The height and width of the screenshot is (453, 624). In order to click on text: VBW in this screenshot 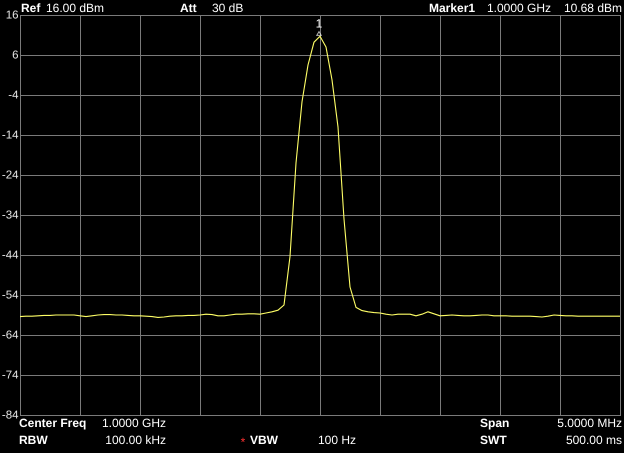, I will do `click(264, 440)`.